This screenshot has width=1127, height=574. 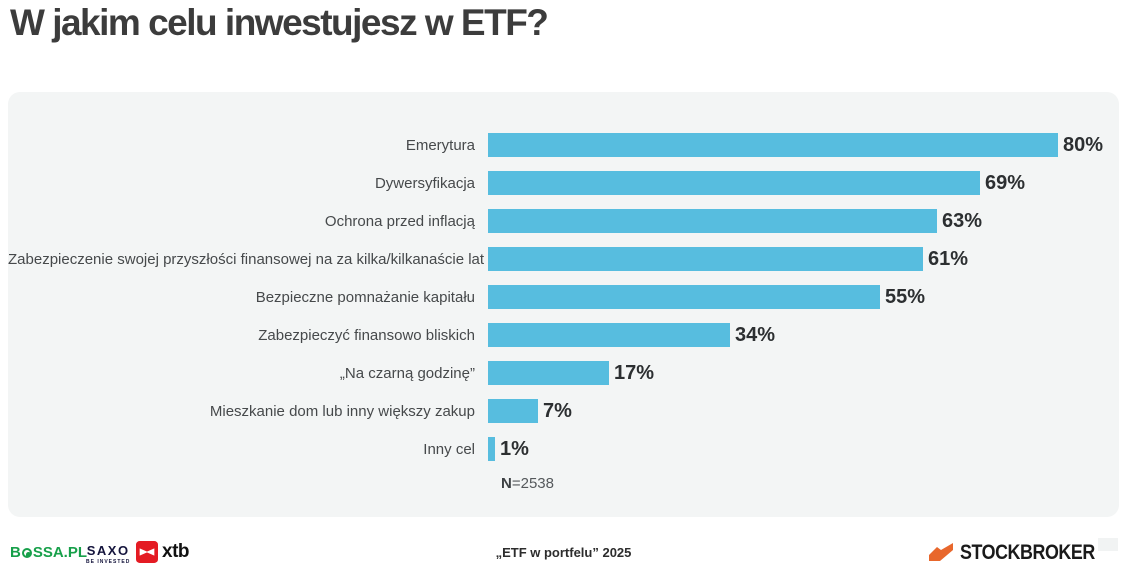 What do you see at coordinates (514, 448) in the screenshot?
I see `bar-value: 1%` at bounding box center [514, 448].